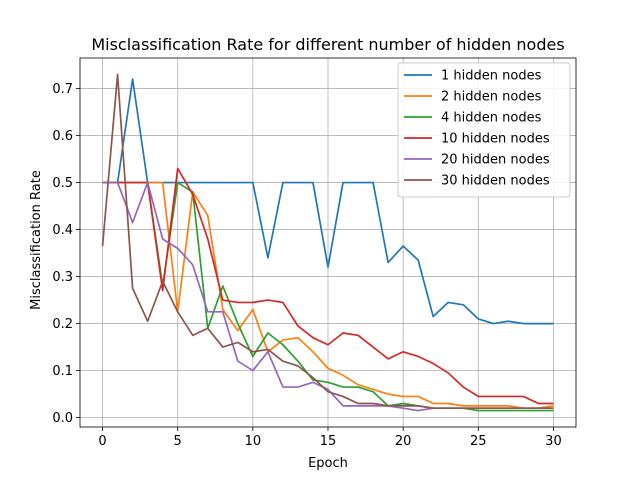 This screenshot has height=480, width=640. Describe the element at coordinates (491, 118) in the screenshot. I see `legend-label: 4 hidden nodes` at that location.